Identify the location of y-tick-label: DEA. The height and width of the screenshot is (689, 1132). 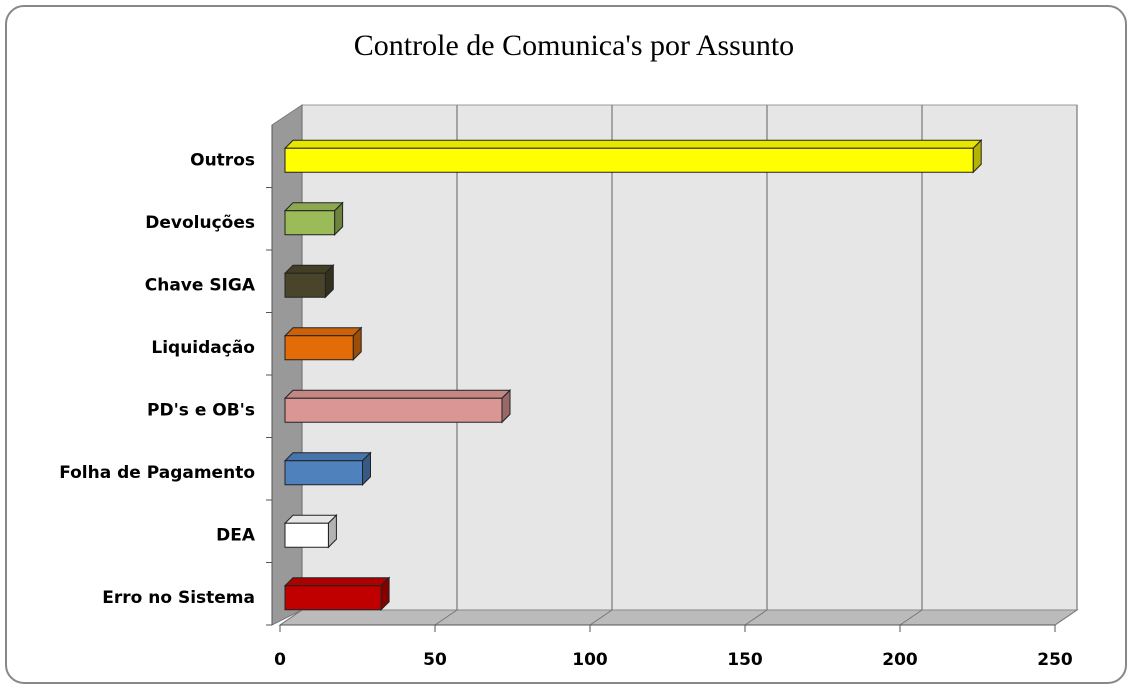
(236, 535).